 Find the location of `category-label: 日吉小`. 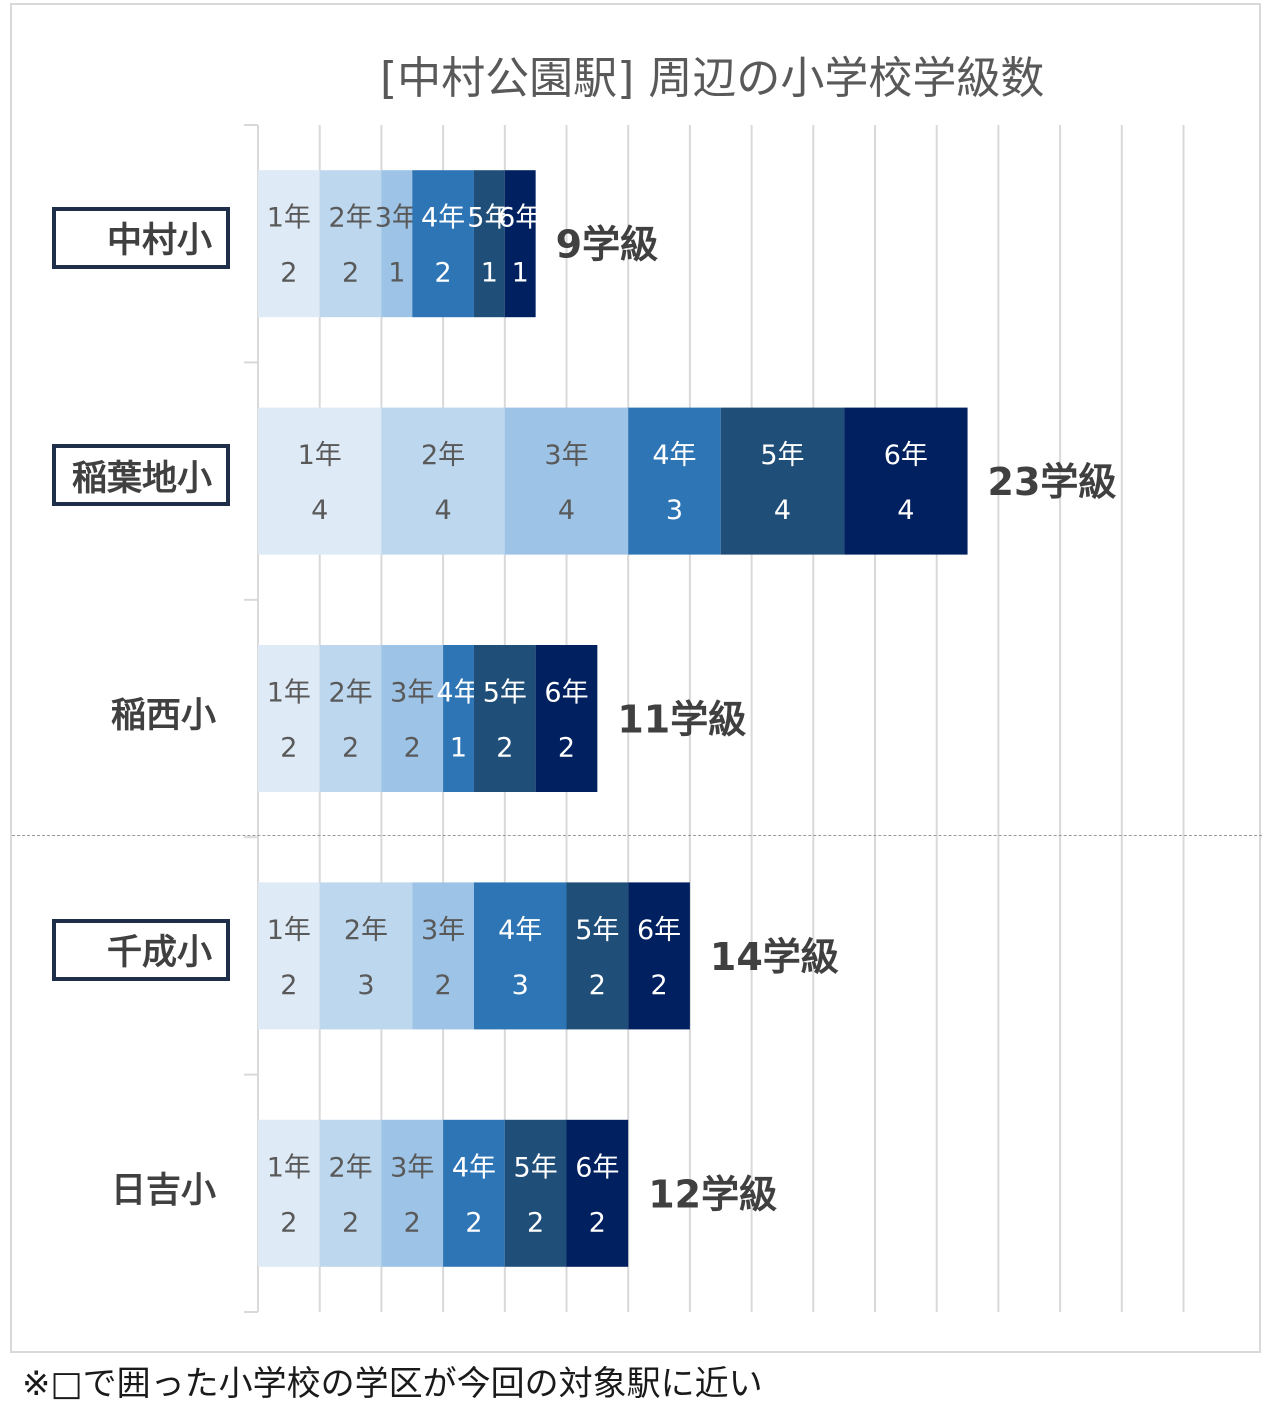

category-label: 日吉小 is located at coordinates (163, 1190).